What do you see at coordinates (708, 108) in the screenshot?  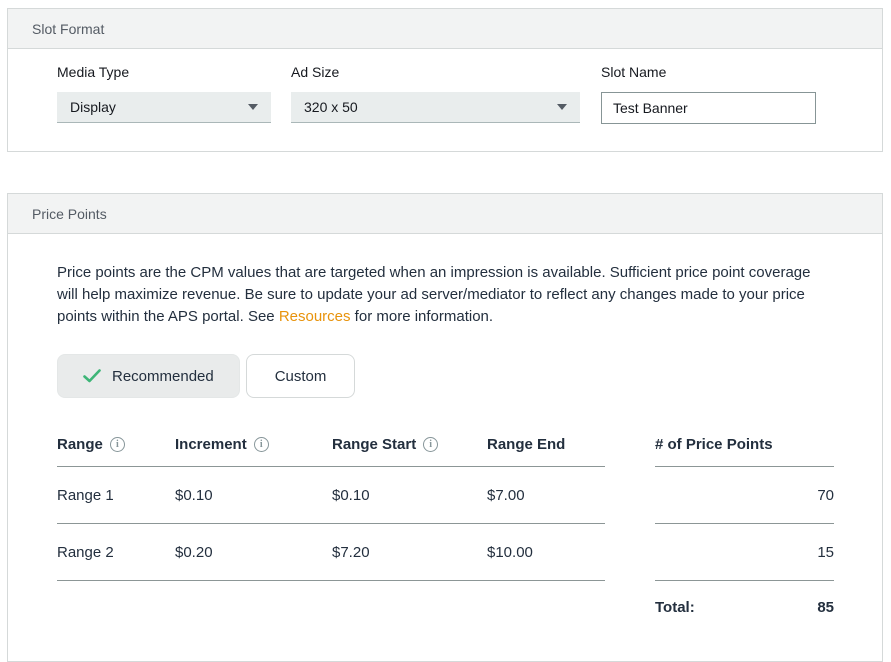 I see `slot-name-input` at bounding box center [708, 108].